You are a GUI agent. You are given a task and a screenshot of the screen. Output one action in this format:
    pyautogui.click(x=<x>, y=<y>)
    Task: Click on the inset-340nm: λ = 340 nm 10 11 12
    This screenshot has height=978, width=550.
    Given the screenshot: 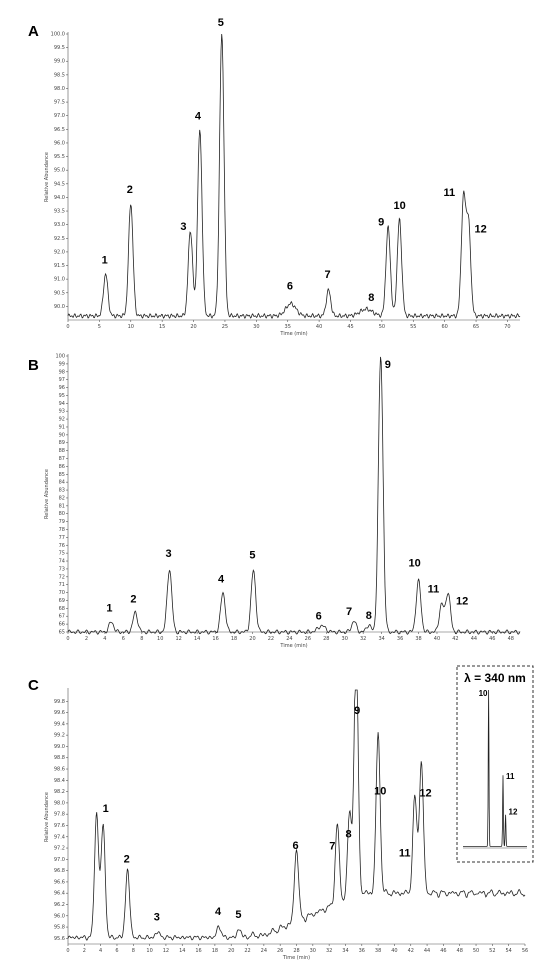 What is the action you would take?
    pyautogui.click(x=495, y=764)
    